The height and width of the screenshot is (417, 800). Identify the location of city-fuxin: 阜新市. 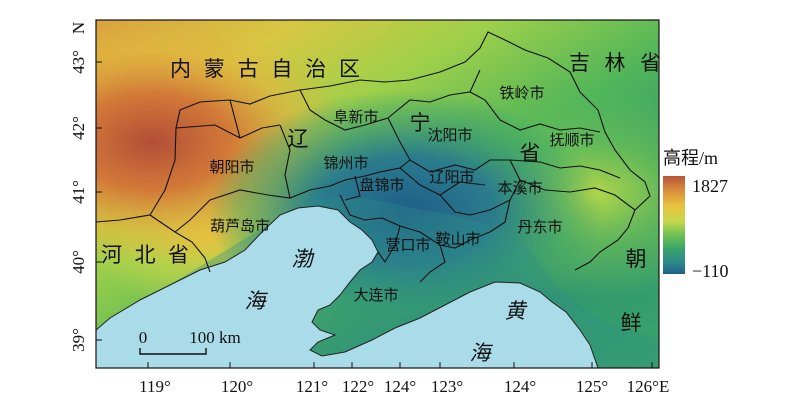
(355, 117).